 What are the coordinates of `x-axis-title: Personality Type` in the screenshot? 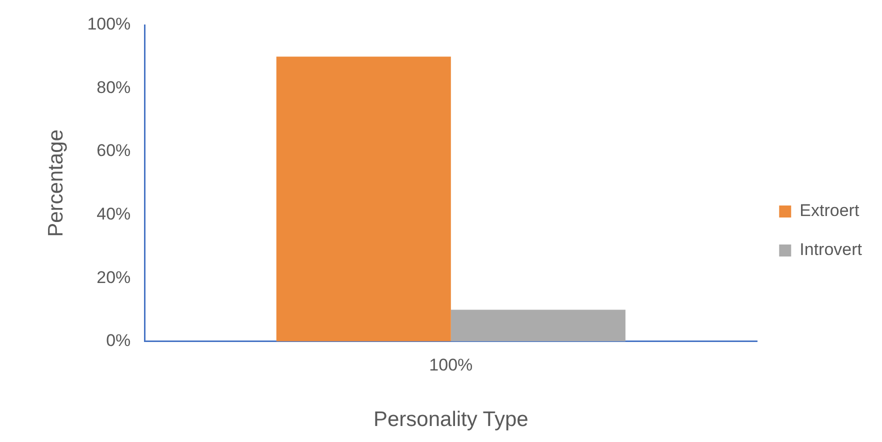 It's located at (450, 420).